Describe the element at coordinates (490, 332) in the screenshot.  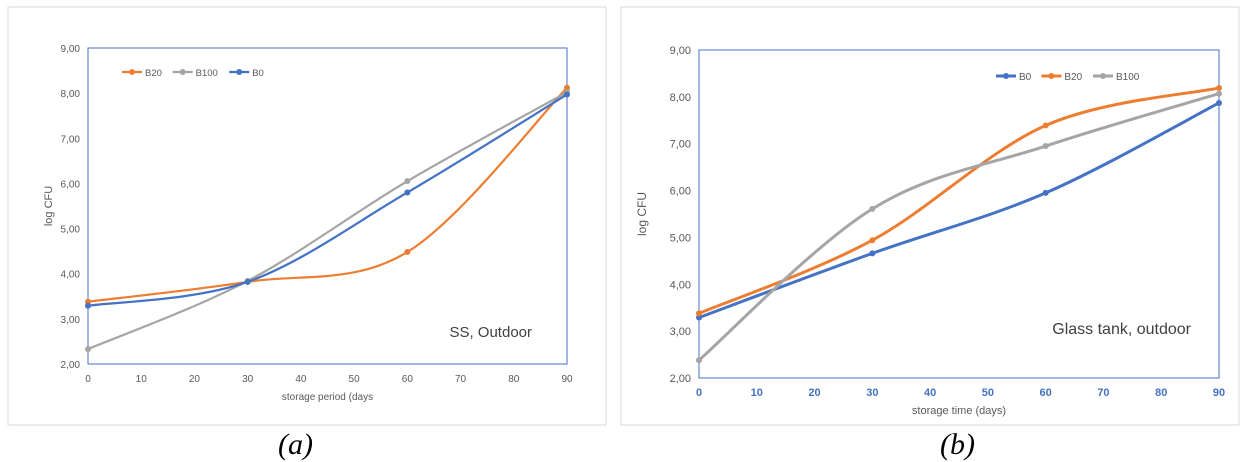
I see `a-annotation: SS, Outdoor` at that location.